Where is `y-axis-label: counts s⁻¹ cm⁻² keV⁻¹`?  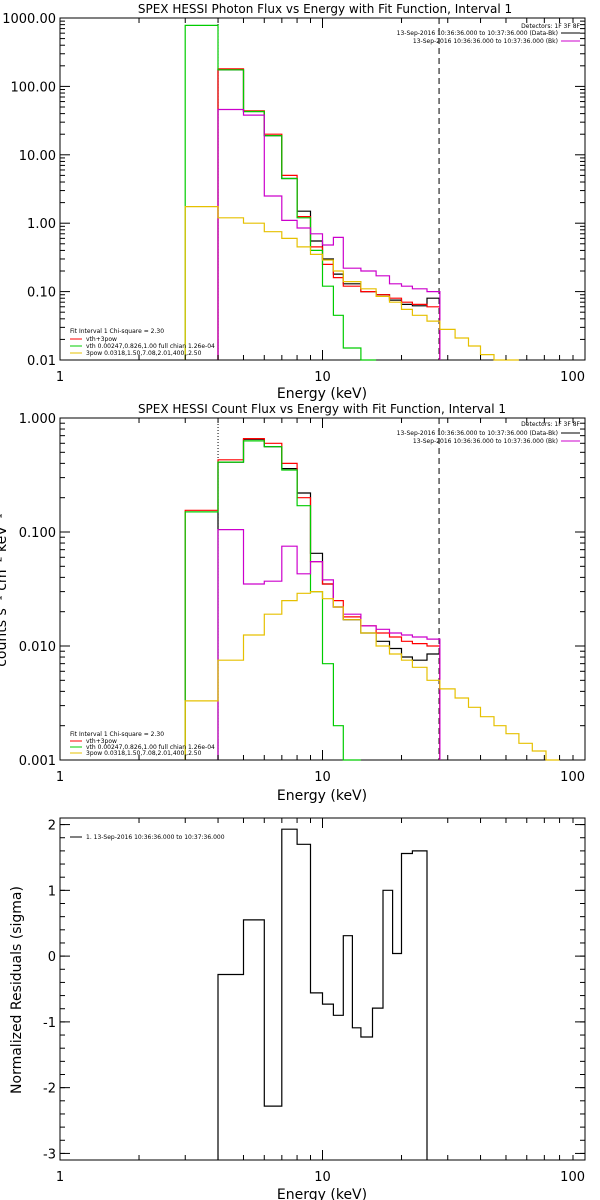
y-axis-label: counts s⁻¹ cm⁻² keV⁻¹ is located at coordinates (5, 590).